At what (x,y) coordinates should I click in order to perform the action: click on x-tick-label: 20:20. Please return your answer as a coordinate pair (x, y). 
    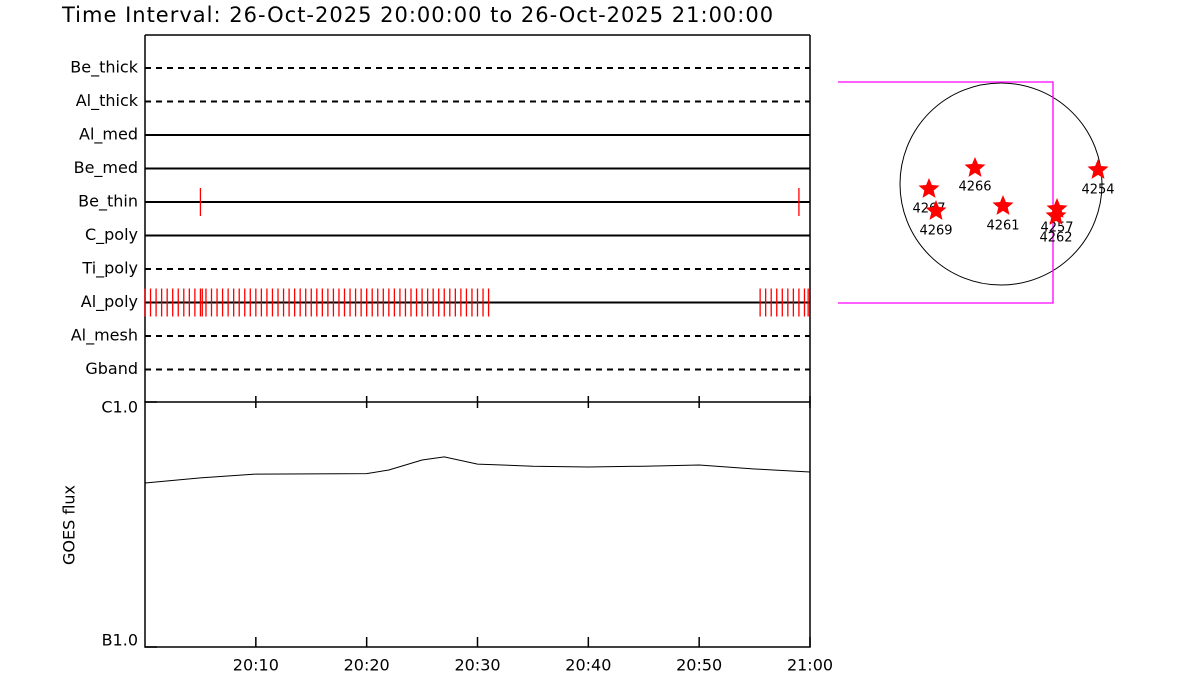
    Looking at the image, I should click on (367, 665).